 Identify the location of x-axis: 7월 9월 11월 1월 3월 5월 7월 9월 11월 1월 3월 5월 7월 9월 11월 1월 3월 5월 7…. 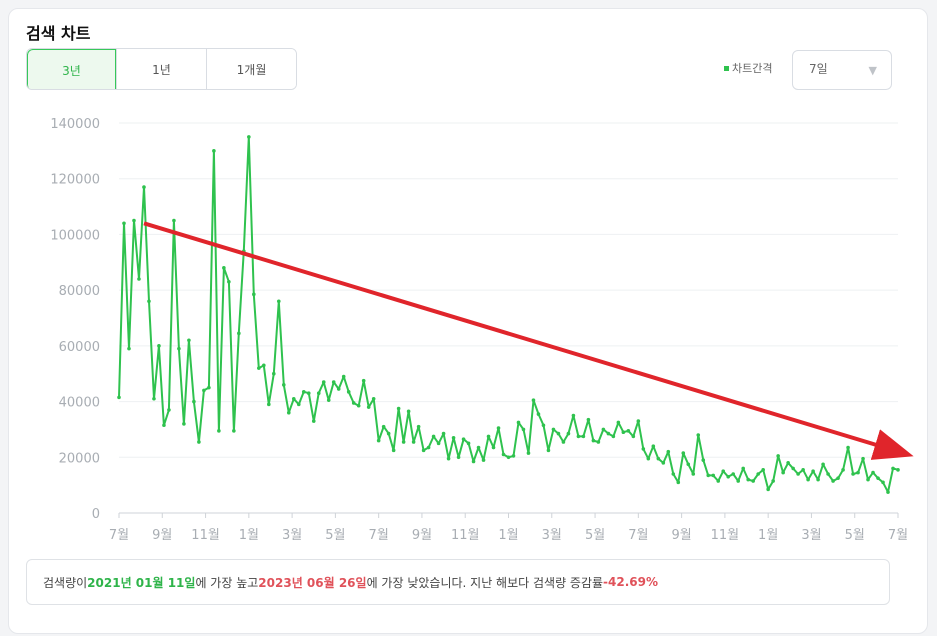
(508, 528).